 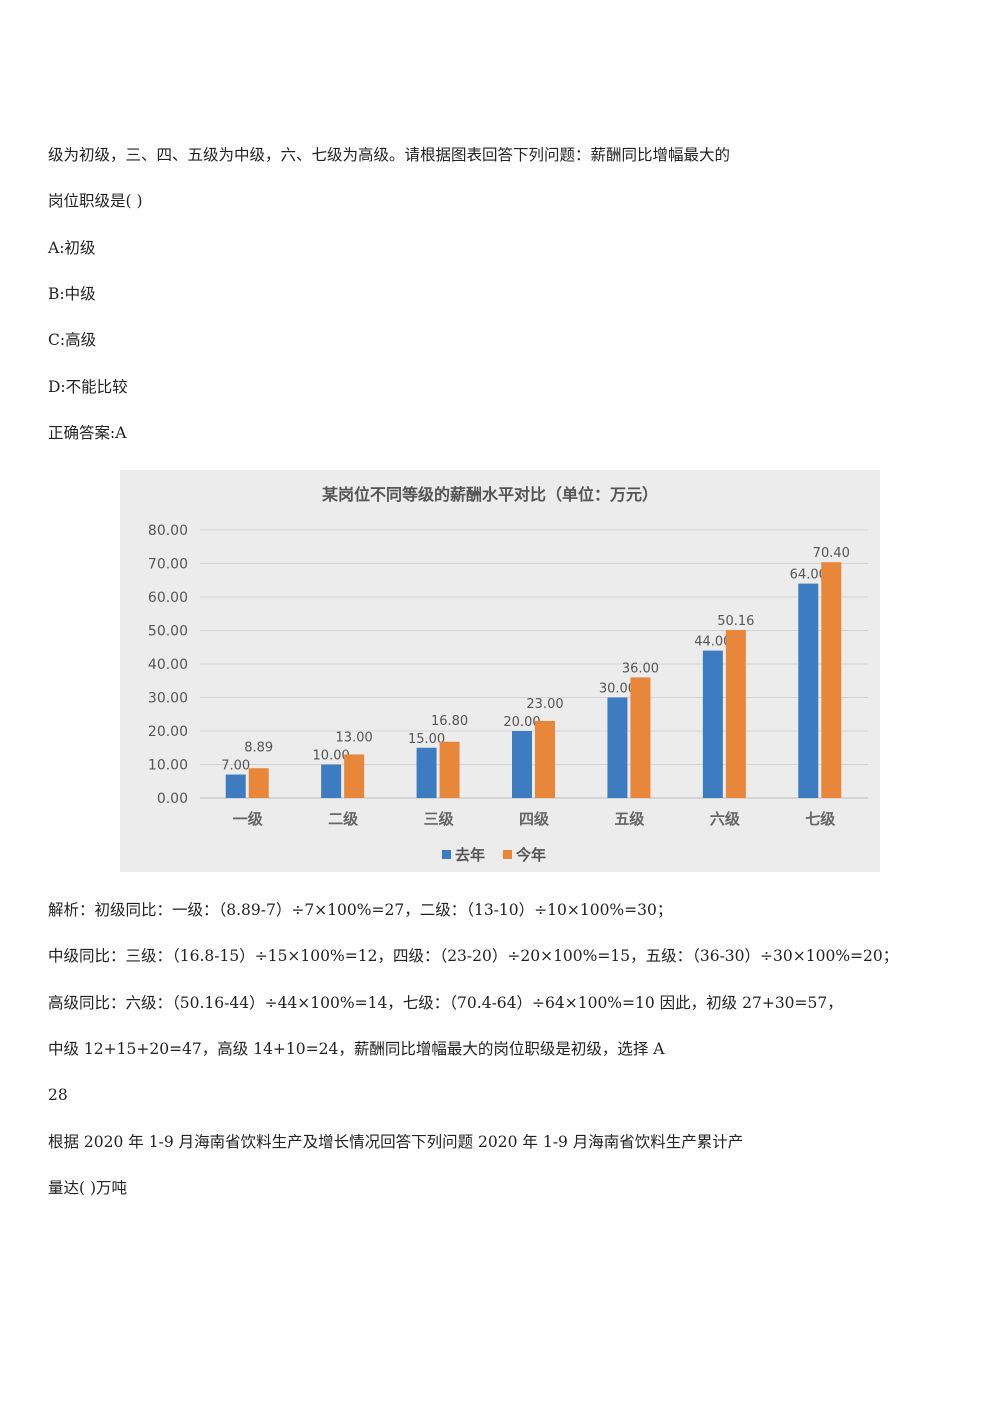 I want to click on y-tick-label: 70.00, so click(x=168, y=565).